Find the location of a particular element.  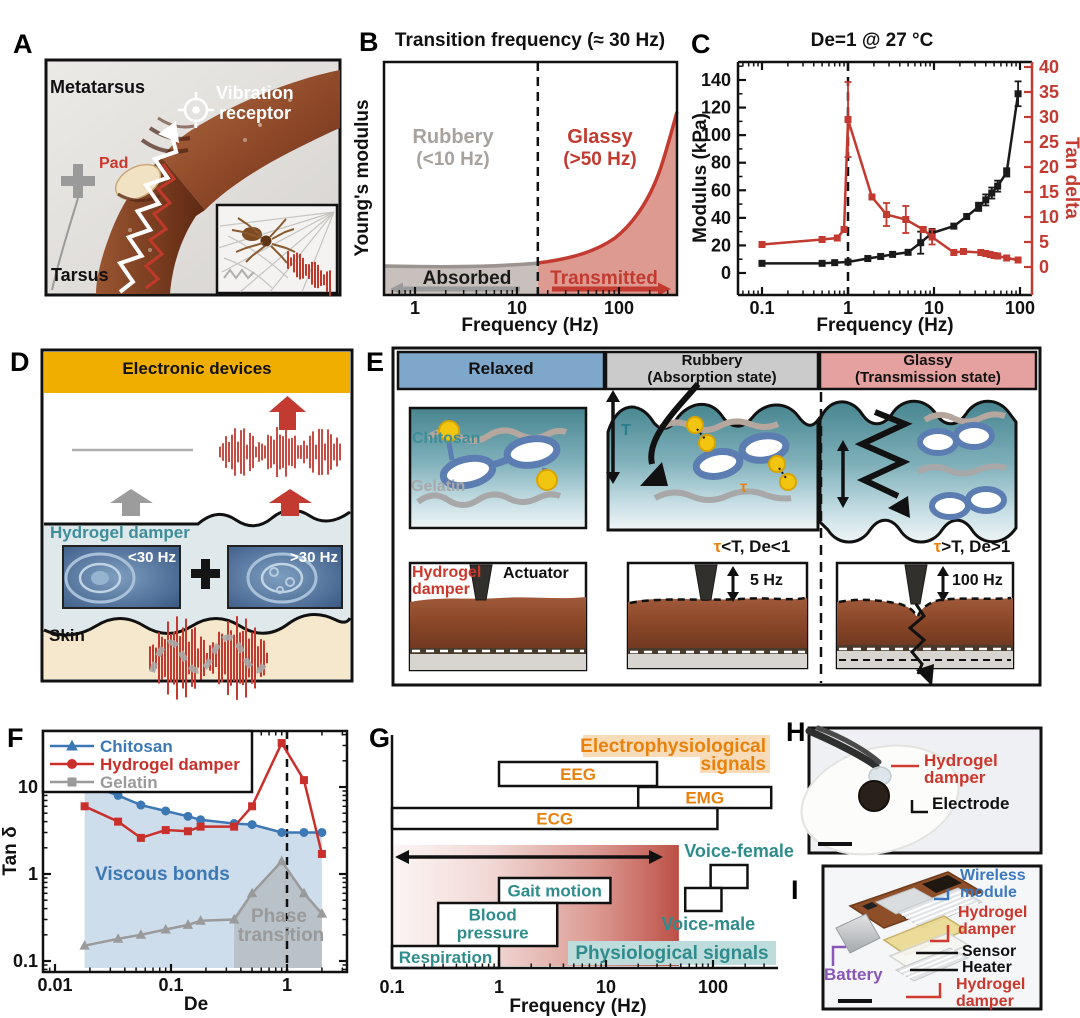

inset-high-freq-label: >30 Hz is located at coordinates (314, 557).